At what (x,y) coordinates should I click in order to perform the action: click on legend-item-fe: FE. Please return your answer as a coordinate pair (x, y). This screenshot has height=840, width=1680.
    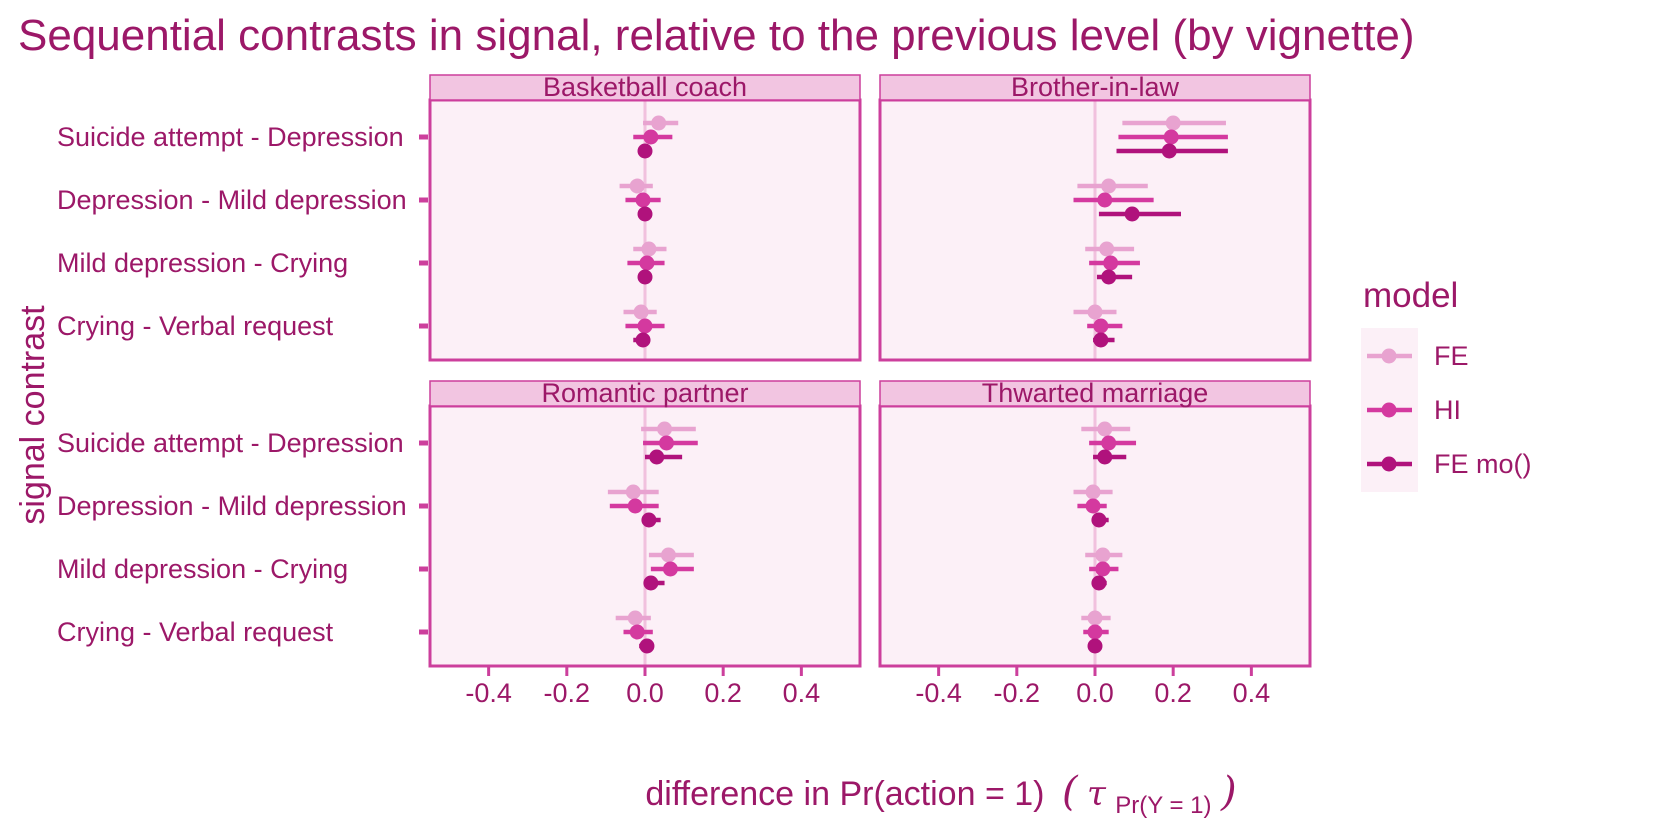
    Looking at the image, I should click on (1418, 356).